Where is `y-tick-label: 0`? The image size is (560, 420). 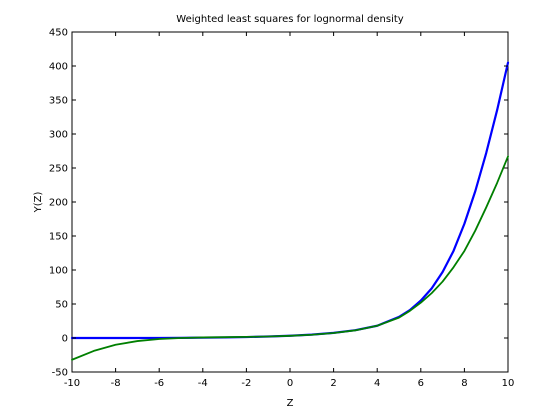 y-tick-label: 0 is located at coordinates (65, 339).